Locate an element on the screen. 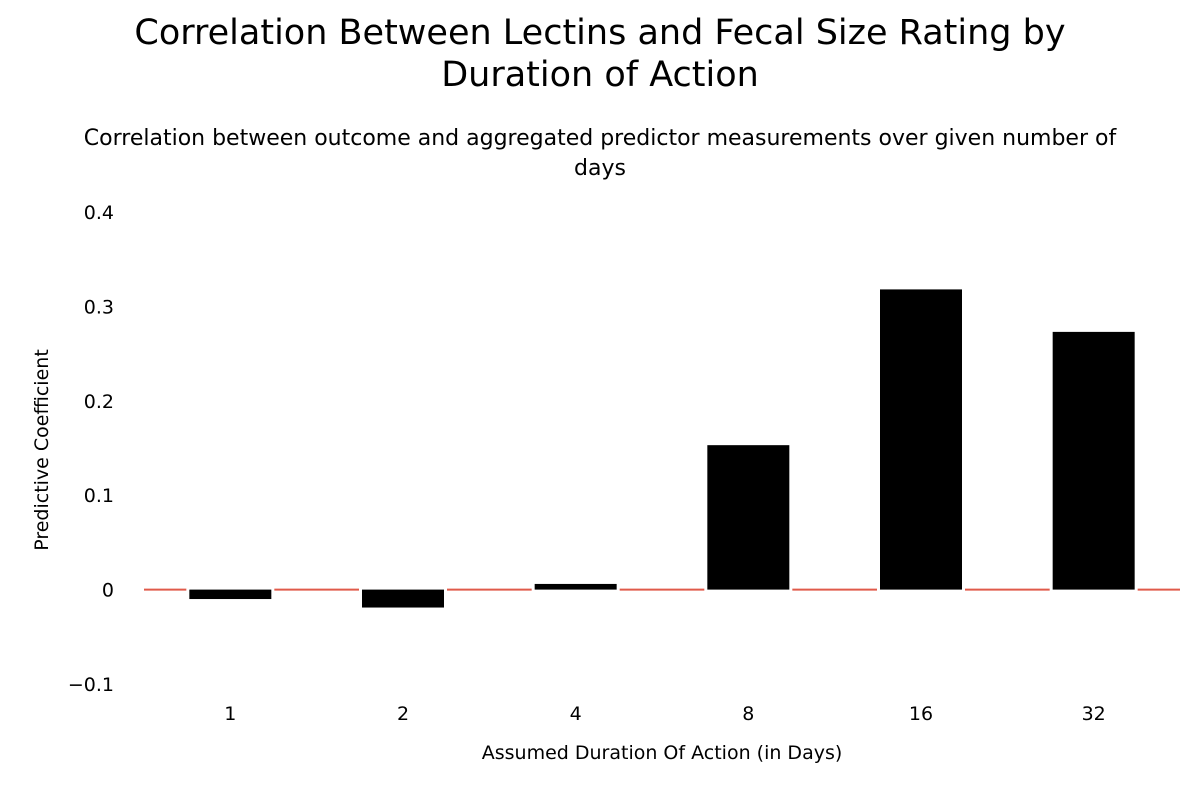 This screenshot has width=1200, height=800. x-tick-label: 1 is located at coordinates (230, 714).